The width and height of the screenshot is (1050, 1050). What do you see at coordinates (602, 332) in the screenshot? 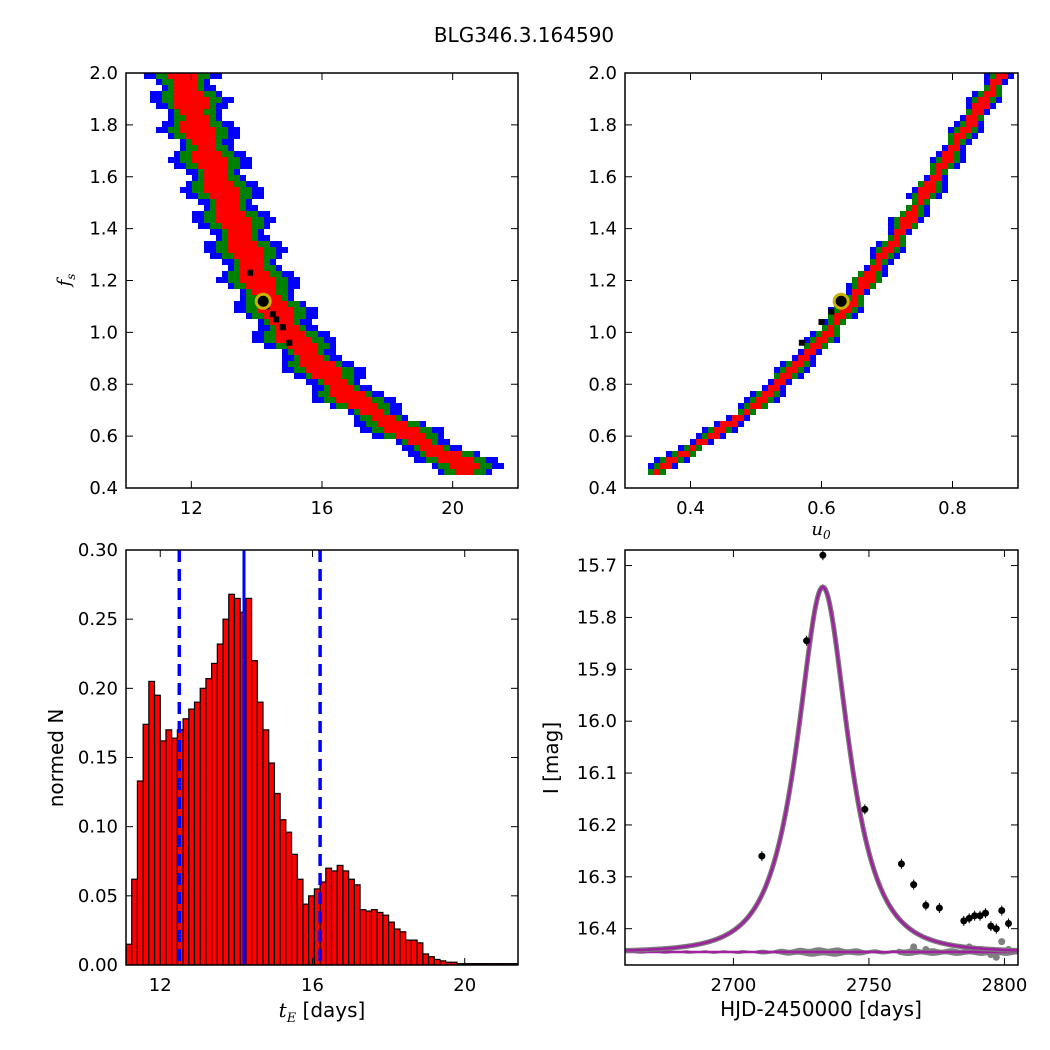
I see `p2-ytick-label: 1.0` at bounding box center [602, 332].